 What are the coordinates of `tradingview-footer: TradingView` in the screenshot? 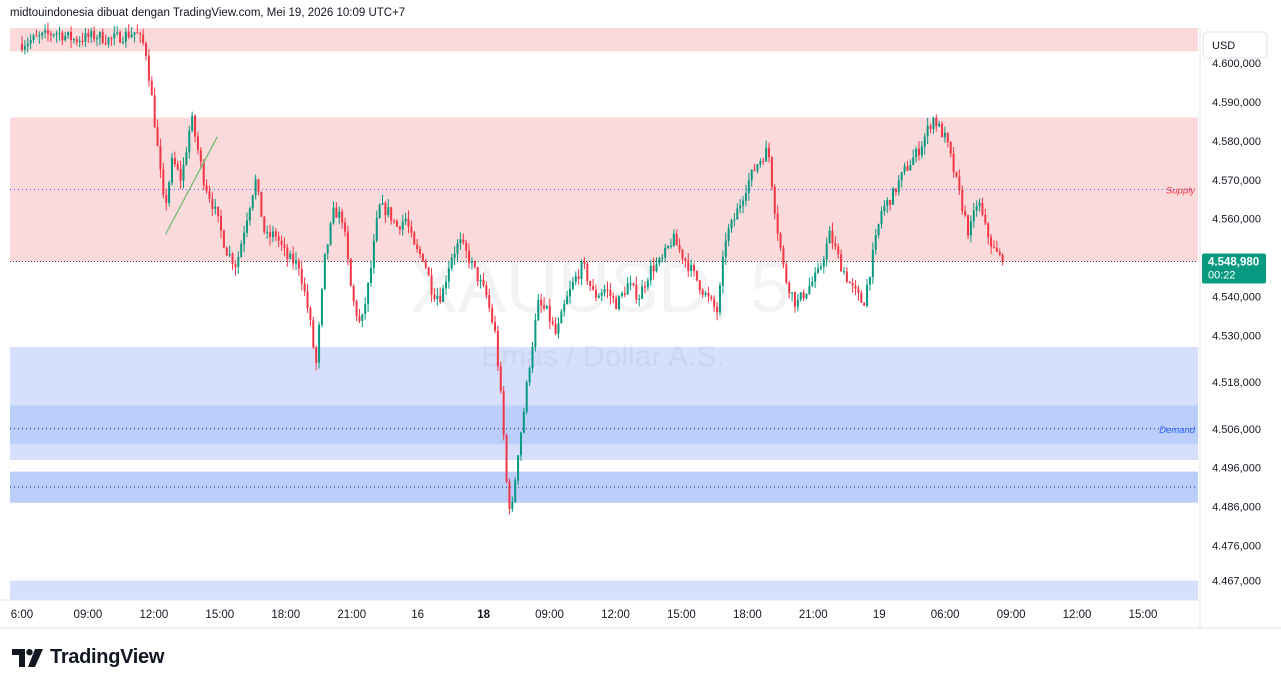 It's located at (88, 657).